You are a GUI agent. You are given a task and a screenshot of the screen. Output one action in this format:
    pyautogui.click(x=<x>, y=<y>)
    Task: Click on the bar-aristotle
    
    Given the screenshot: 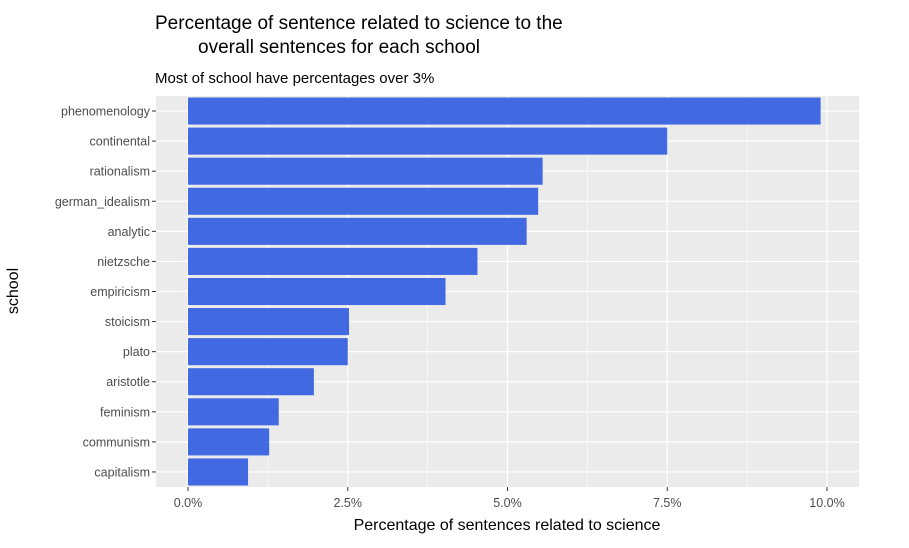 What is the action you would take?
    pyautogui.click(x=251, y=382)
    